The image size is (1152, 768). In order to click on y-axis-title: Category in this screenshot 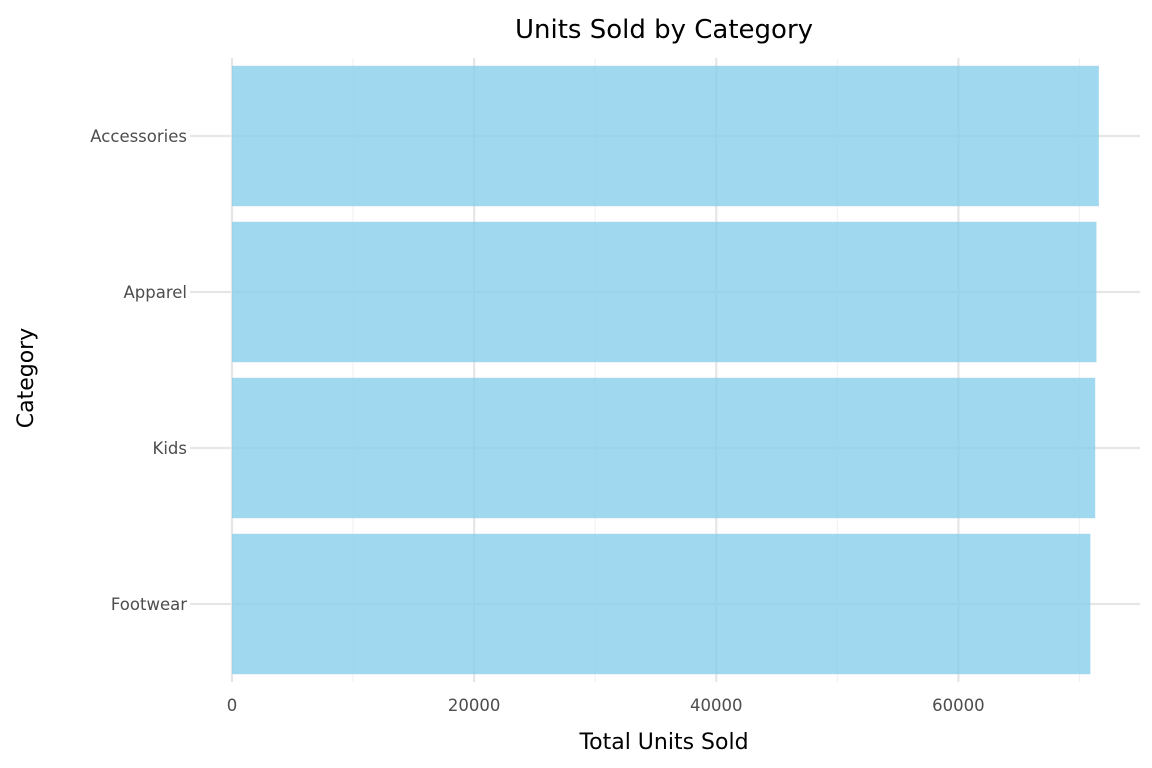, I will do `click(26, 378)`.